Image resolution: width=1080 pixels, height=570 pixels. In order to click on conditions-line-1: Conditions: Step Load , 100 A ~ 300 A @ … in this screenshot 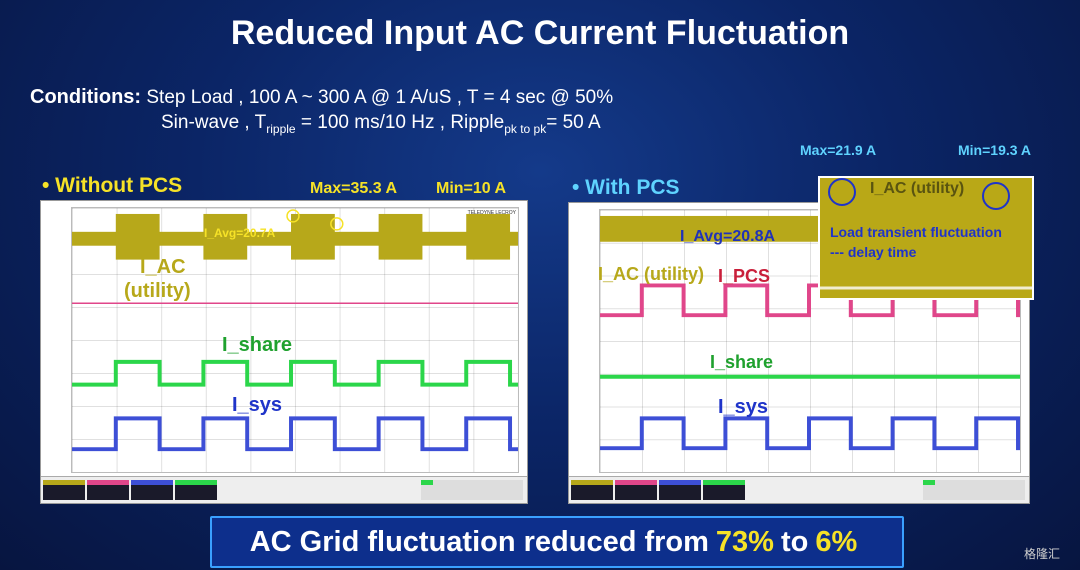, I will do `click(321, 97)`.